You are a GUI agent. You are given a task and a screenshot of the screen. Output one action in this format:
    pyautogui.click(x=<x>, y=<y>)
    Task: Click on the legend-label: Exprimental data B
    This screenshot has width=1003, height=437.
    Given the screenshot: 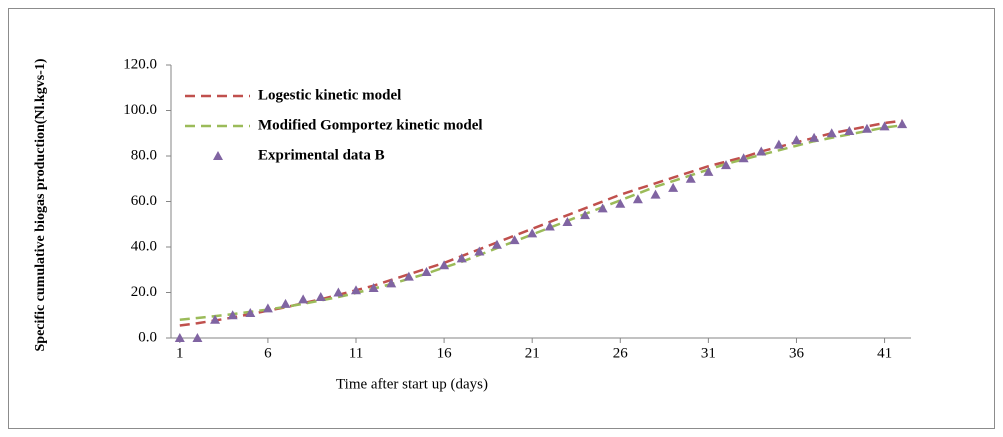 What is the action you would take?
    pyautogui.click(x=321, y=155)
    